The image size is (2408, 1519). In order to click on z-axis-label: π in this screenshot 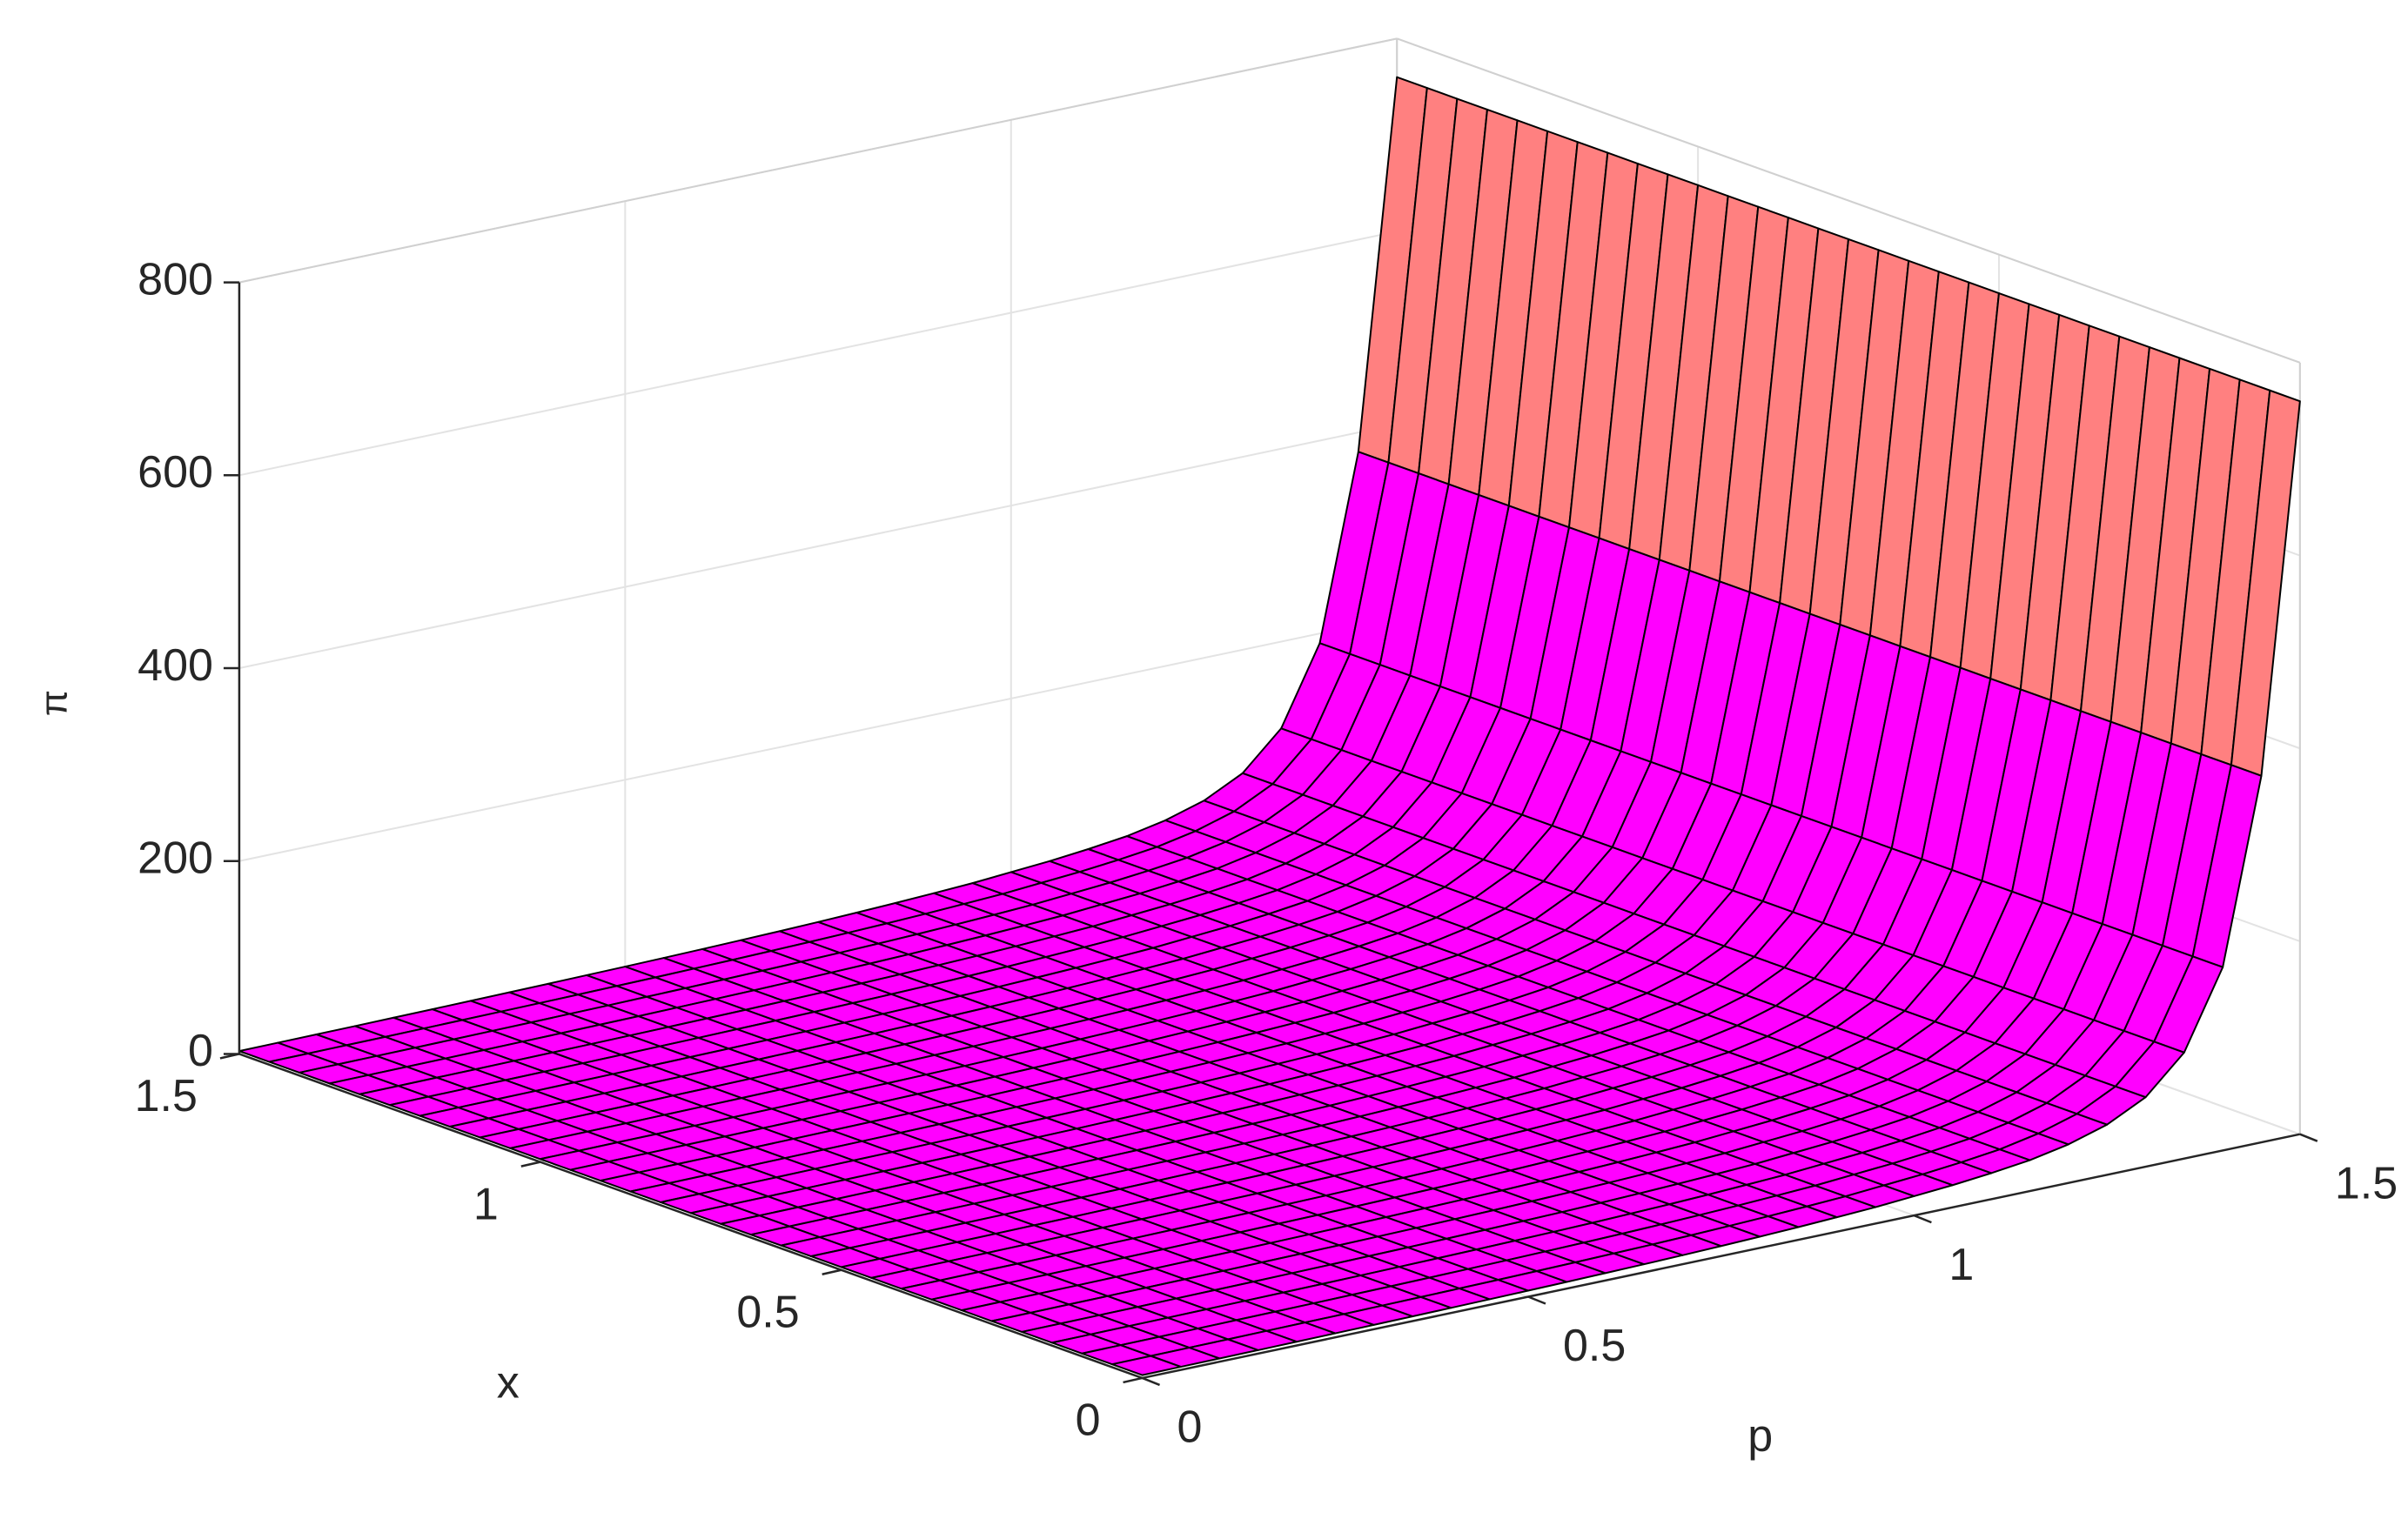, I will do `click(55, 703)`.